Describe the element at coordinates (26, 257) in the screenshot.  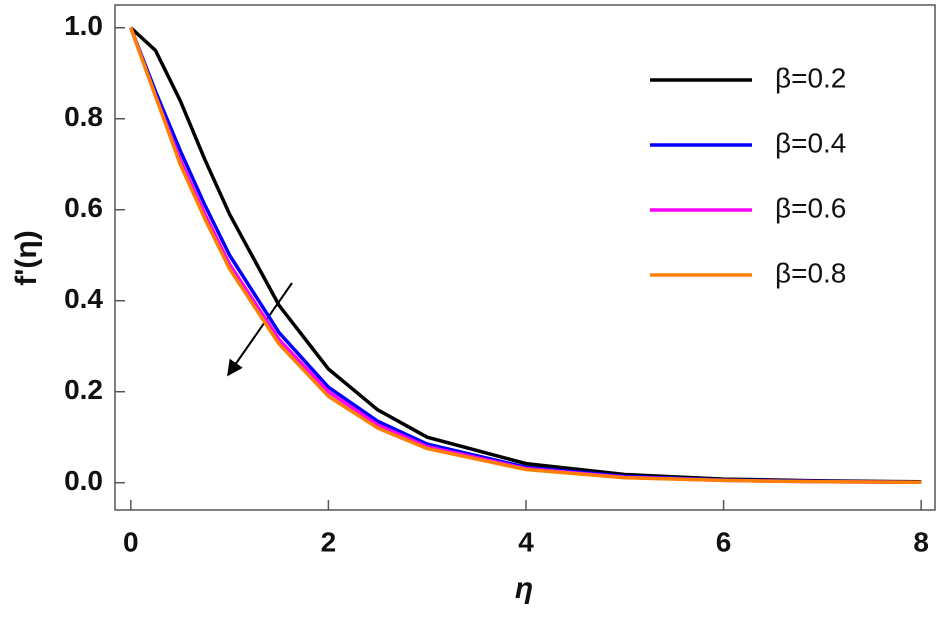
I see `y-axis-label: f'(η)` at that location.